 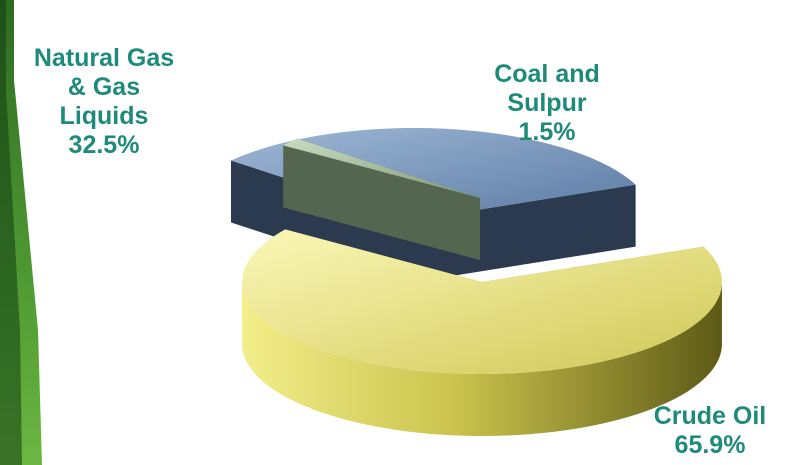 What do you see at coordinates (11, 232) in the screenshot?
I see `decorative-panel-shadow` at bounding box center [11, 232].